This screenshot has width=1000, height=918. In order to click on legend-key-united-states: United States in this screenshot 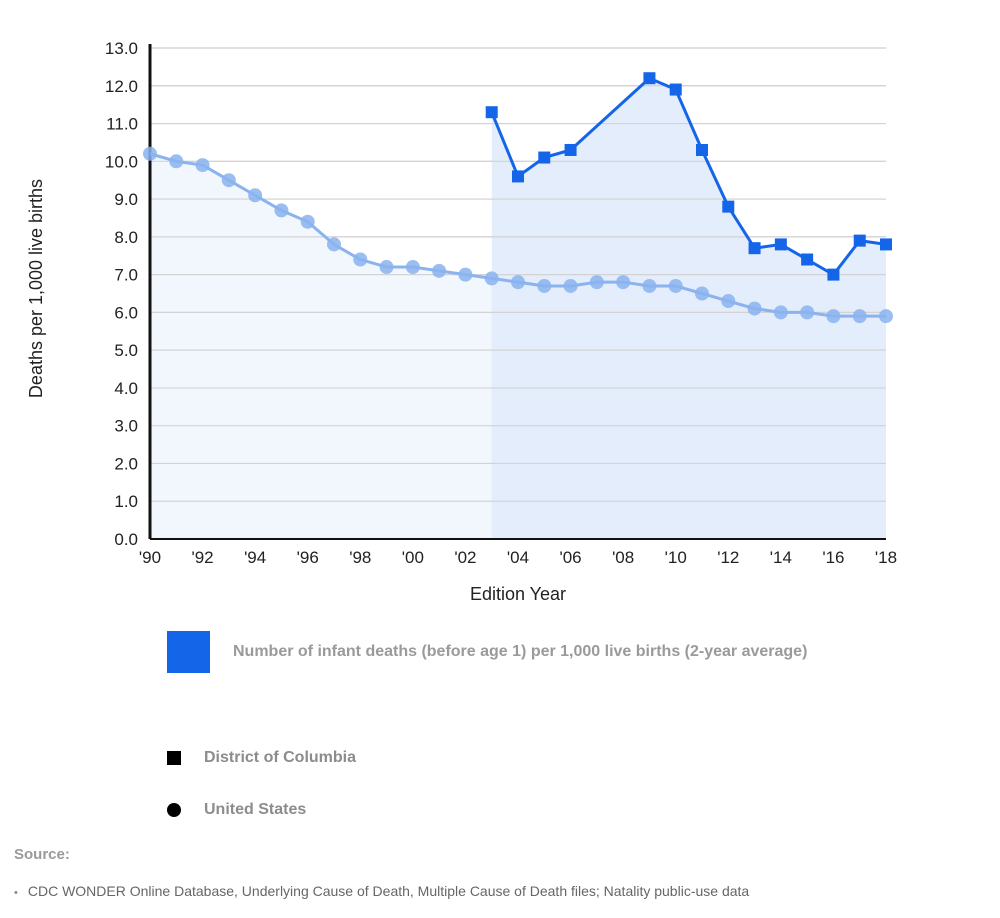, I will do `click(236, 810)`.